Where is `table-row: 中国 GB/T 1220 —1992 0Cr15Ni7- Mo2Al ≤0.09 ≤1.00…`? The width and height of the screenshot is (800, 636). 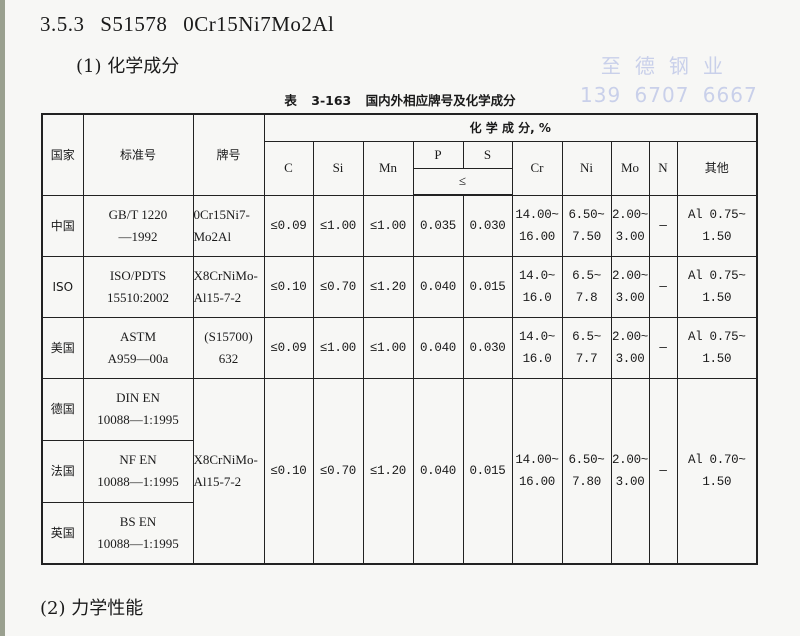 table-row: 中国 GB/T 1220 —1992 0Cr15Ni7- Mo2Al ≤0.09 ≤1.00… is located at coordinates (399, 225).